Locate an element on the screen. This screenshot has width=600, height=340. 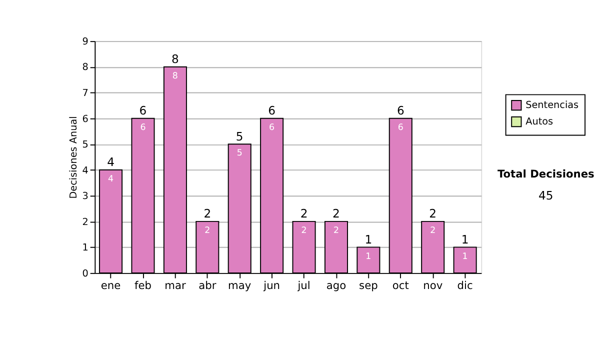
x-tick-label: abr is located at coordinates (207, 285).